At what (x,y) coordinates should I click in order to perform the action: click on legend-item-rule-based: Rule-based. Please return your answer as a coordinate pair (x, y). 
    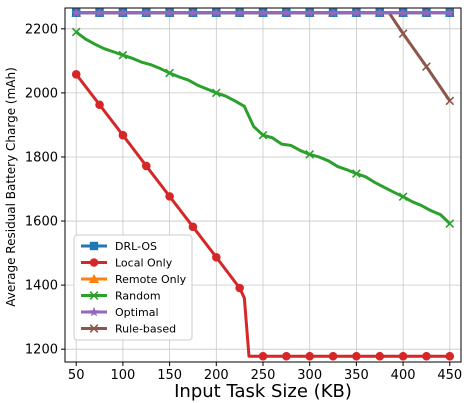
    Looking at the image, I should click on (128, 329).